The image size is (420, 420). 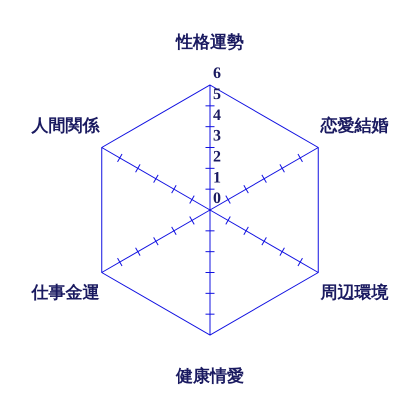 I want to click on y-tick-label: 4, so click(x=217, y=115).